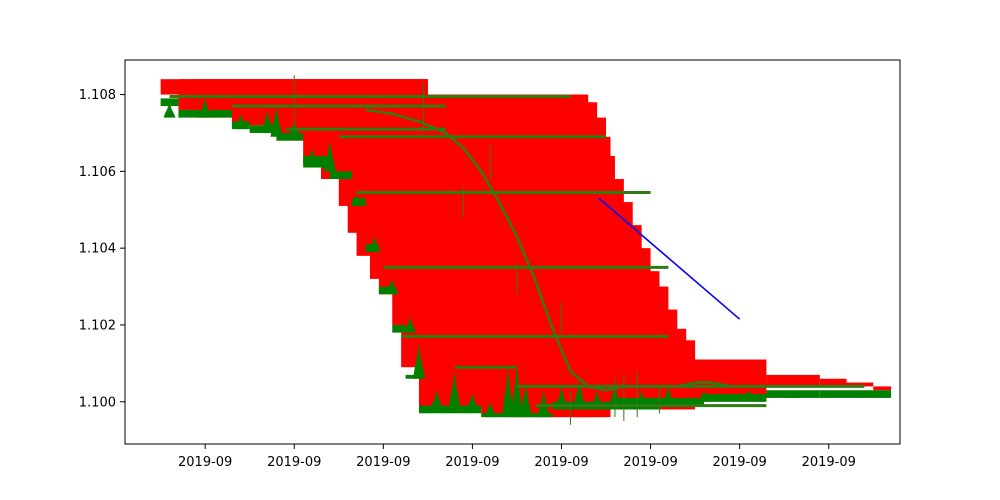 The image size is (1000, 500). Describe the element at coordinates (739, 462) in the screenshot. I see `x-tick-label-6: 2019-09` at that location.